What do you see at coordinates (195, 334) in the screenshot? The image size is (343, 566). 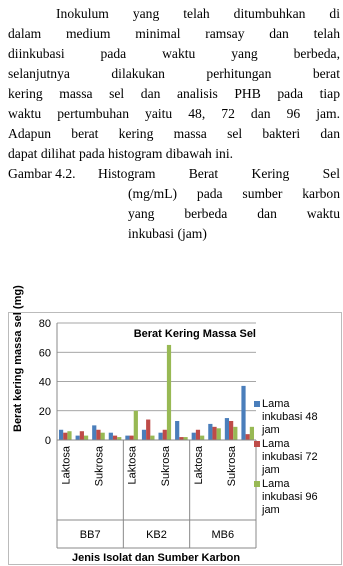 I see `chart-title: Berat Kering Massa Sel` at bounding box center [195, 334].